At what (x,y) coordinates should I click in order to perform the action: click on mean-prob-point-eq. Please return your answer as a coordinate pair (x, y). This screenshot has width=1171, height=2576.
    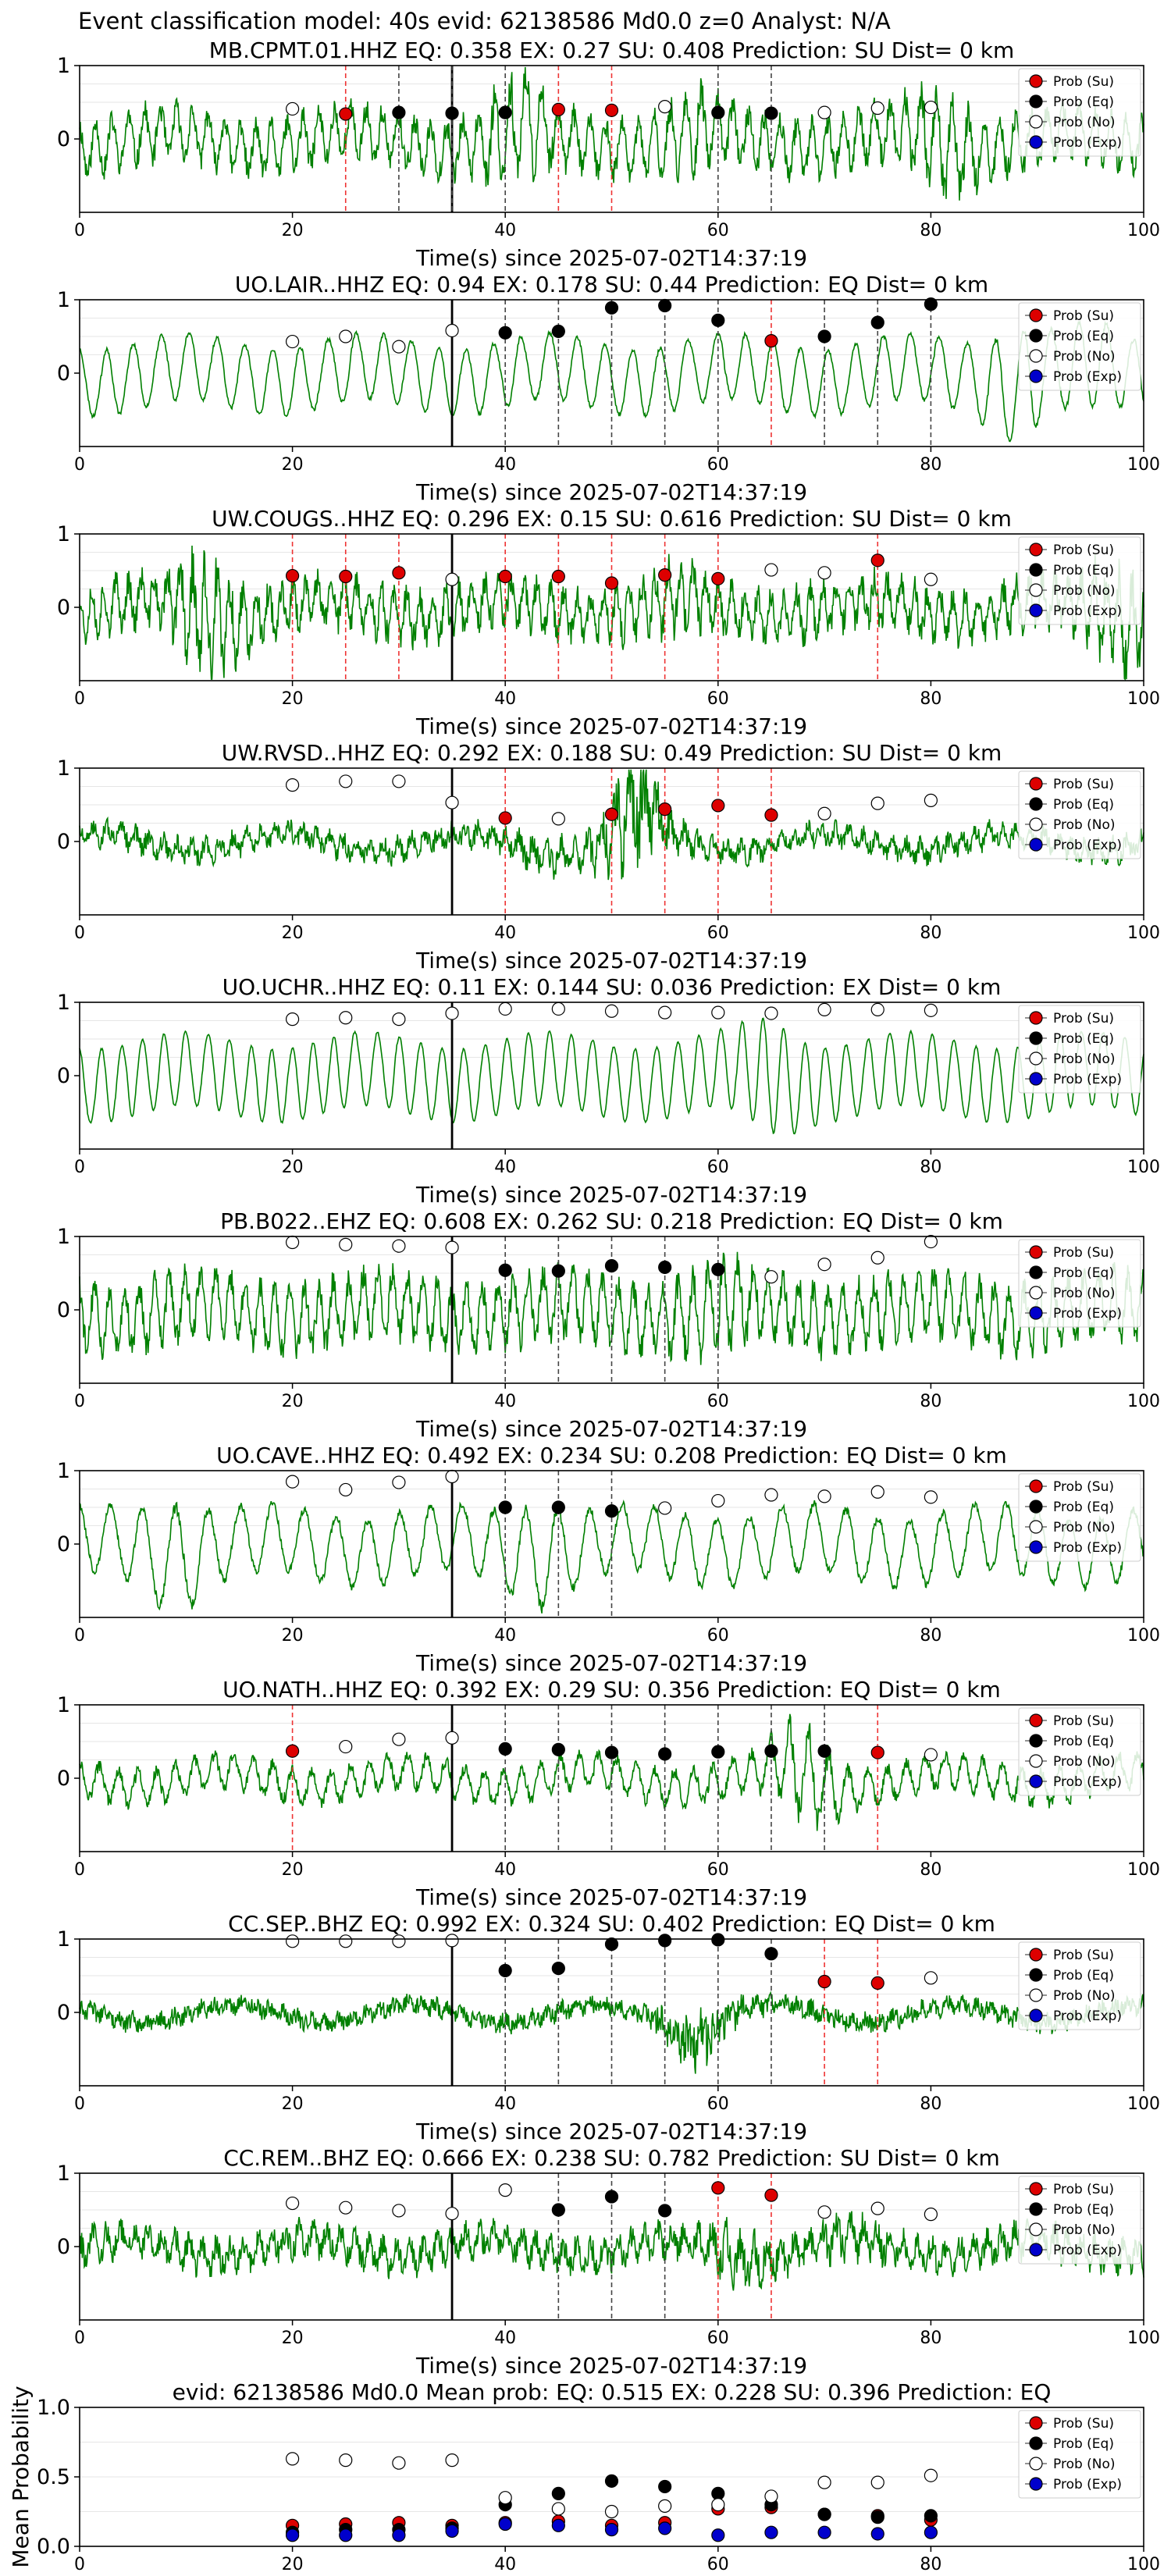
    Looking at the image, I should click on (931, 2516).